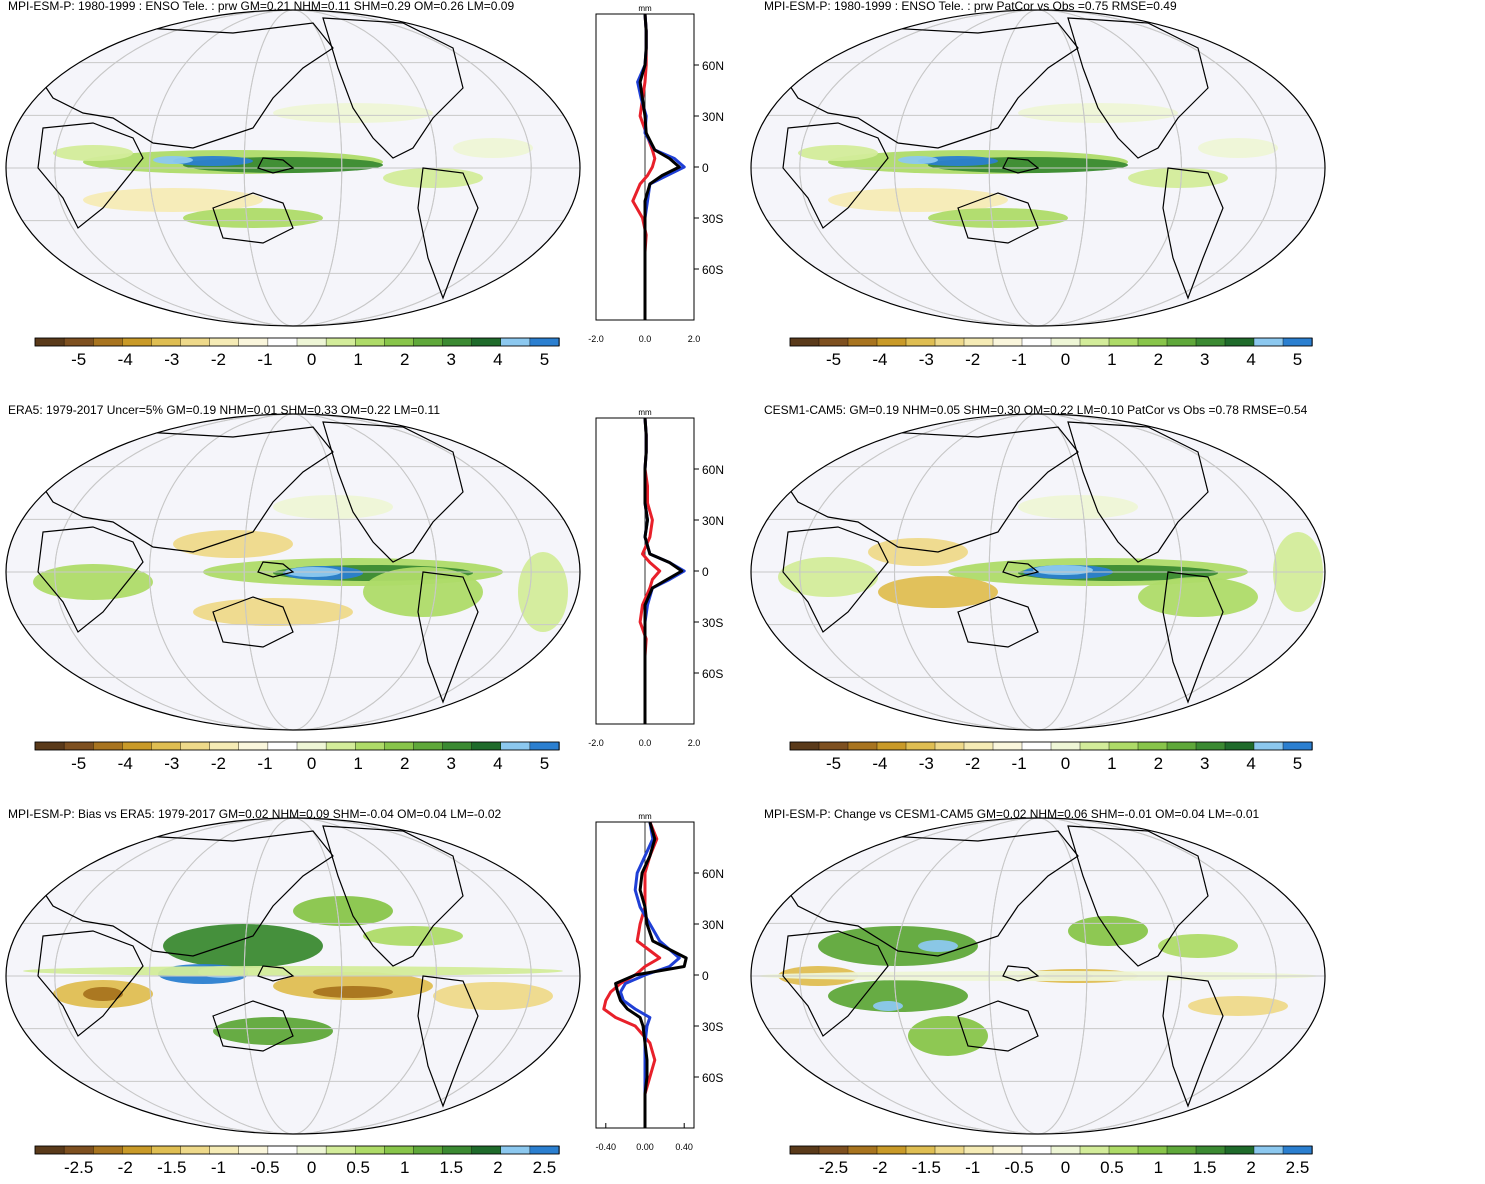  Describe the element at coordinates (297, 757) in the screenshot. I see `colorbar: -5 -4 -3 -2 -1 0 1 2 3 4 5` at that location.